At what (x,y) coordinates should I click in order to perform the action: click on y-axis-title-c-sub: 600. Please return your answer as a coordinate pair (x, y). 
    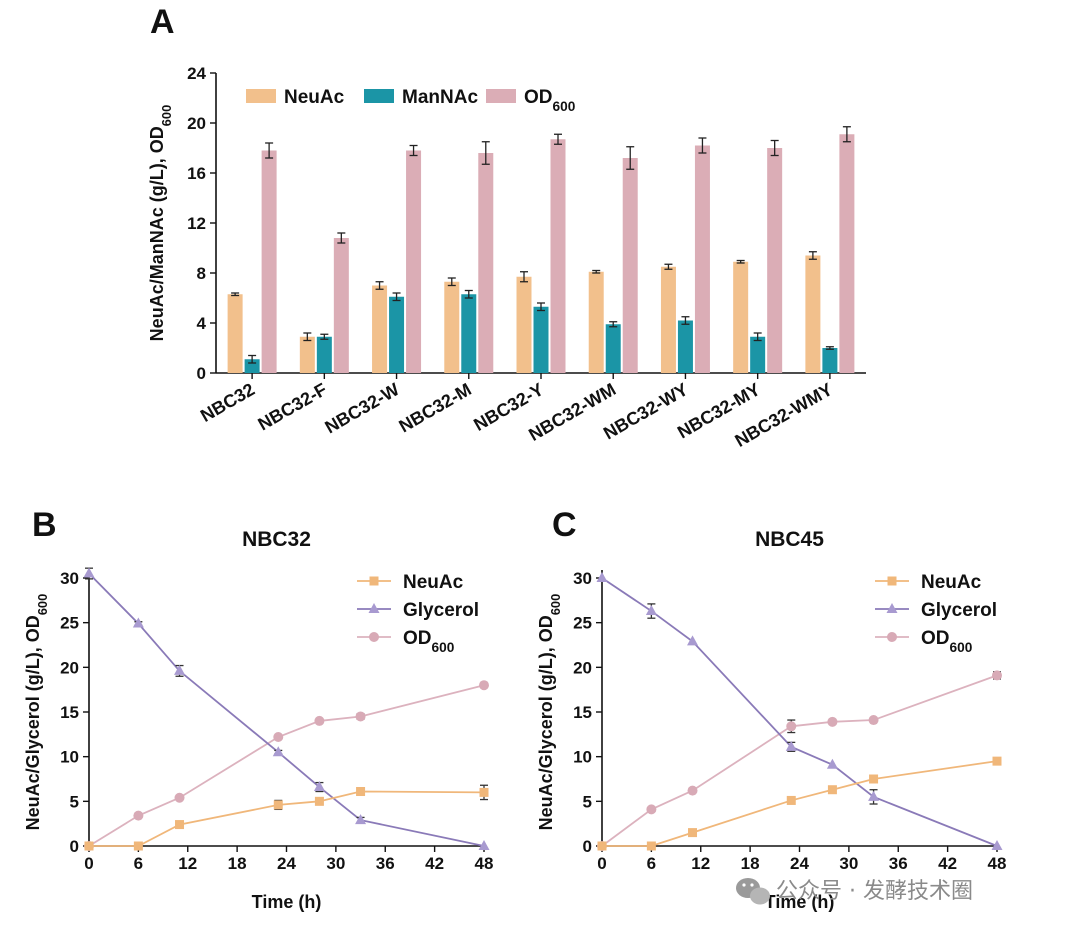
    Looking at the image, I should click on (555, 605).